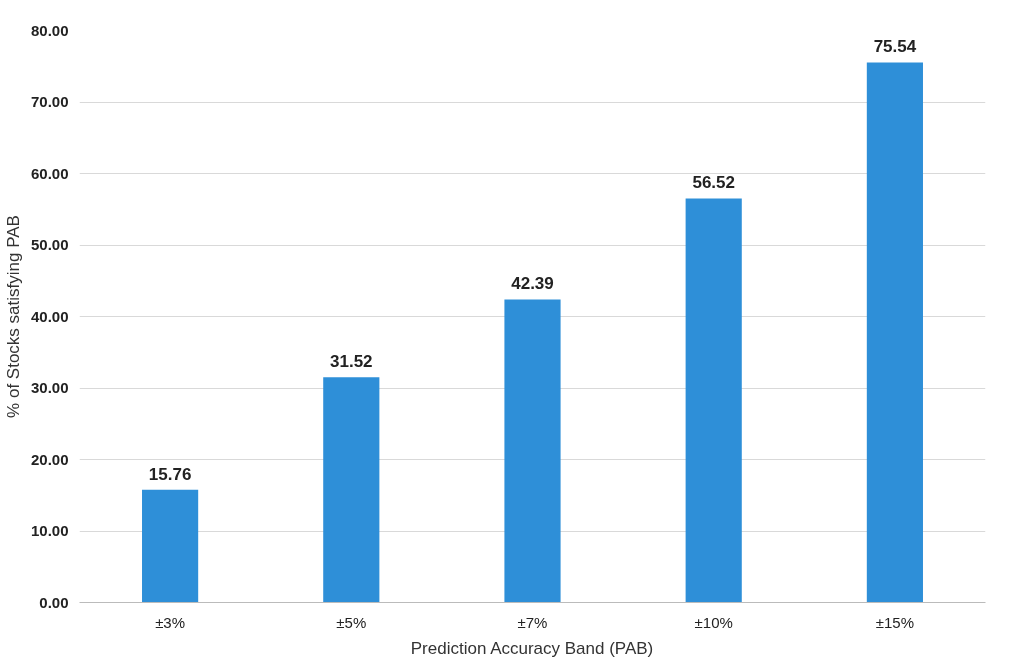 The height and width of the screenshot is (669, 1013). Describe the element at coordinates (532, 648) in the screenshot. I see `x-axis-title: Prediction Accuracy Band (PAB)` at that location.